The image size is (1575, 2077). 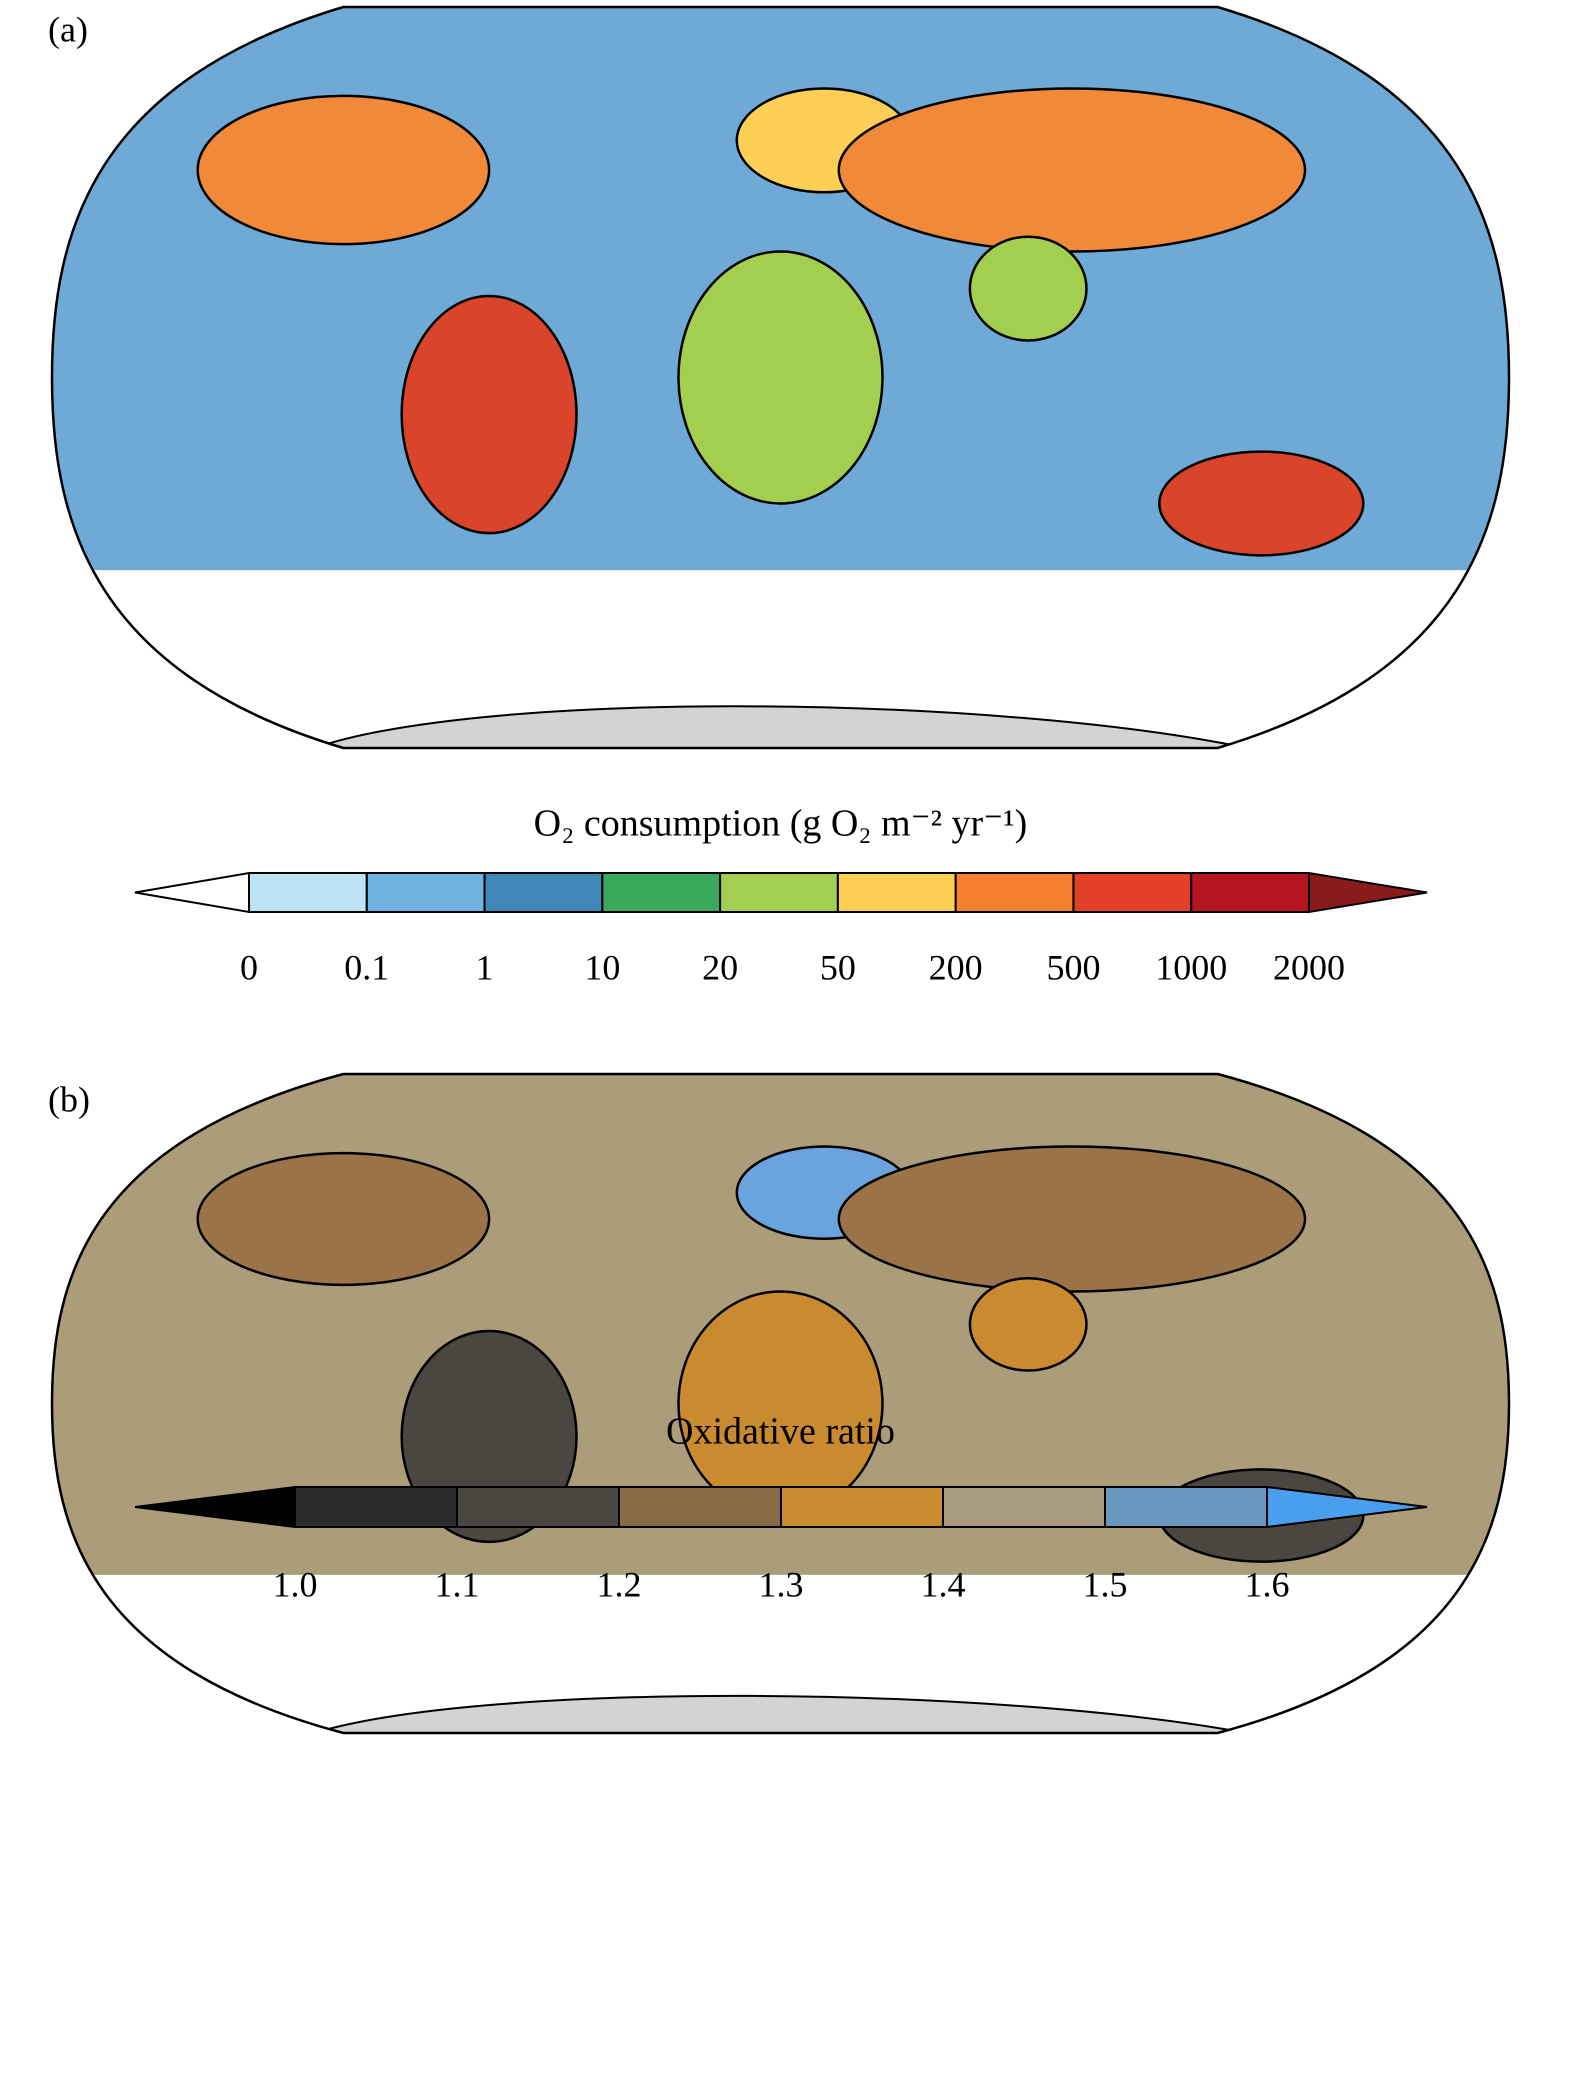 I want to click on colorbar-tick-label: 1.5, so click(x=1105, y=1584).